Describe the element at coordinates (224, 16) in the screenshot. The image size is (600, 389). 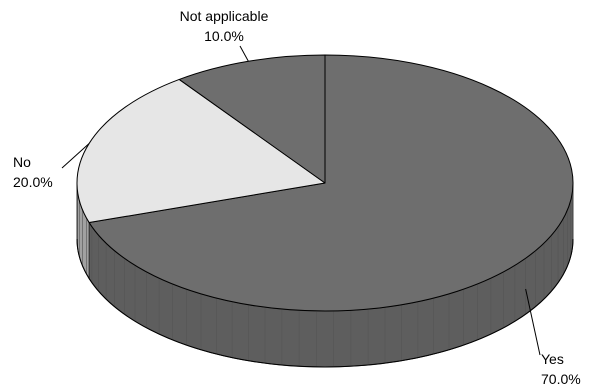
I see `slice-label-not-applicable: Not applicable` at that location.